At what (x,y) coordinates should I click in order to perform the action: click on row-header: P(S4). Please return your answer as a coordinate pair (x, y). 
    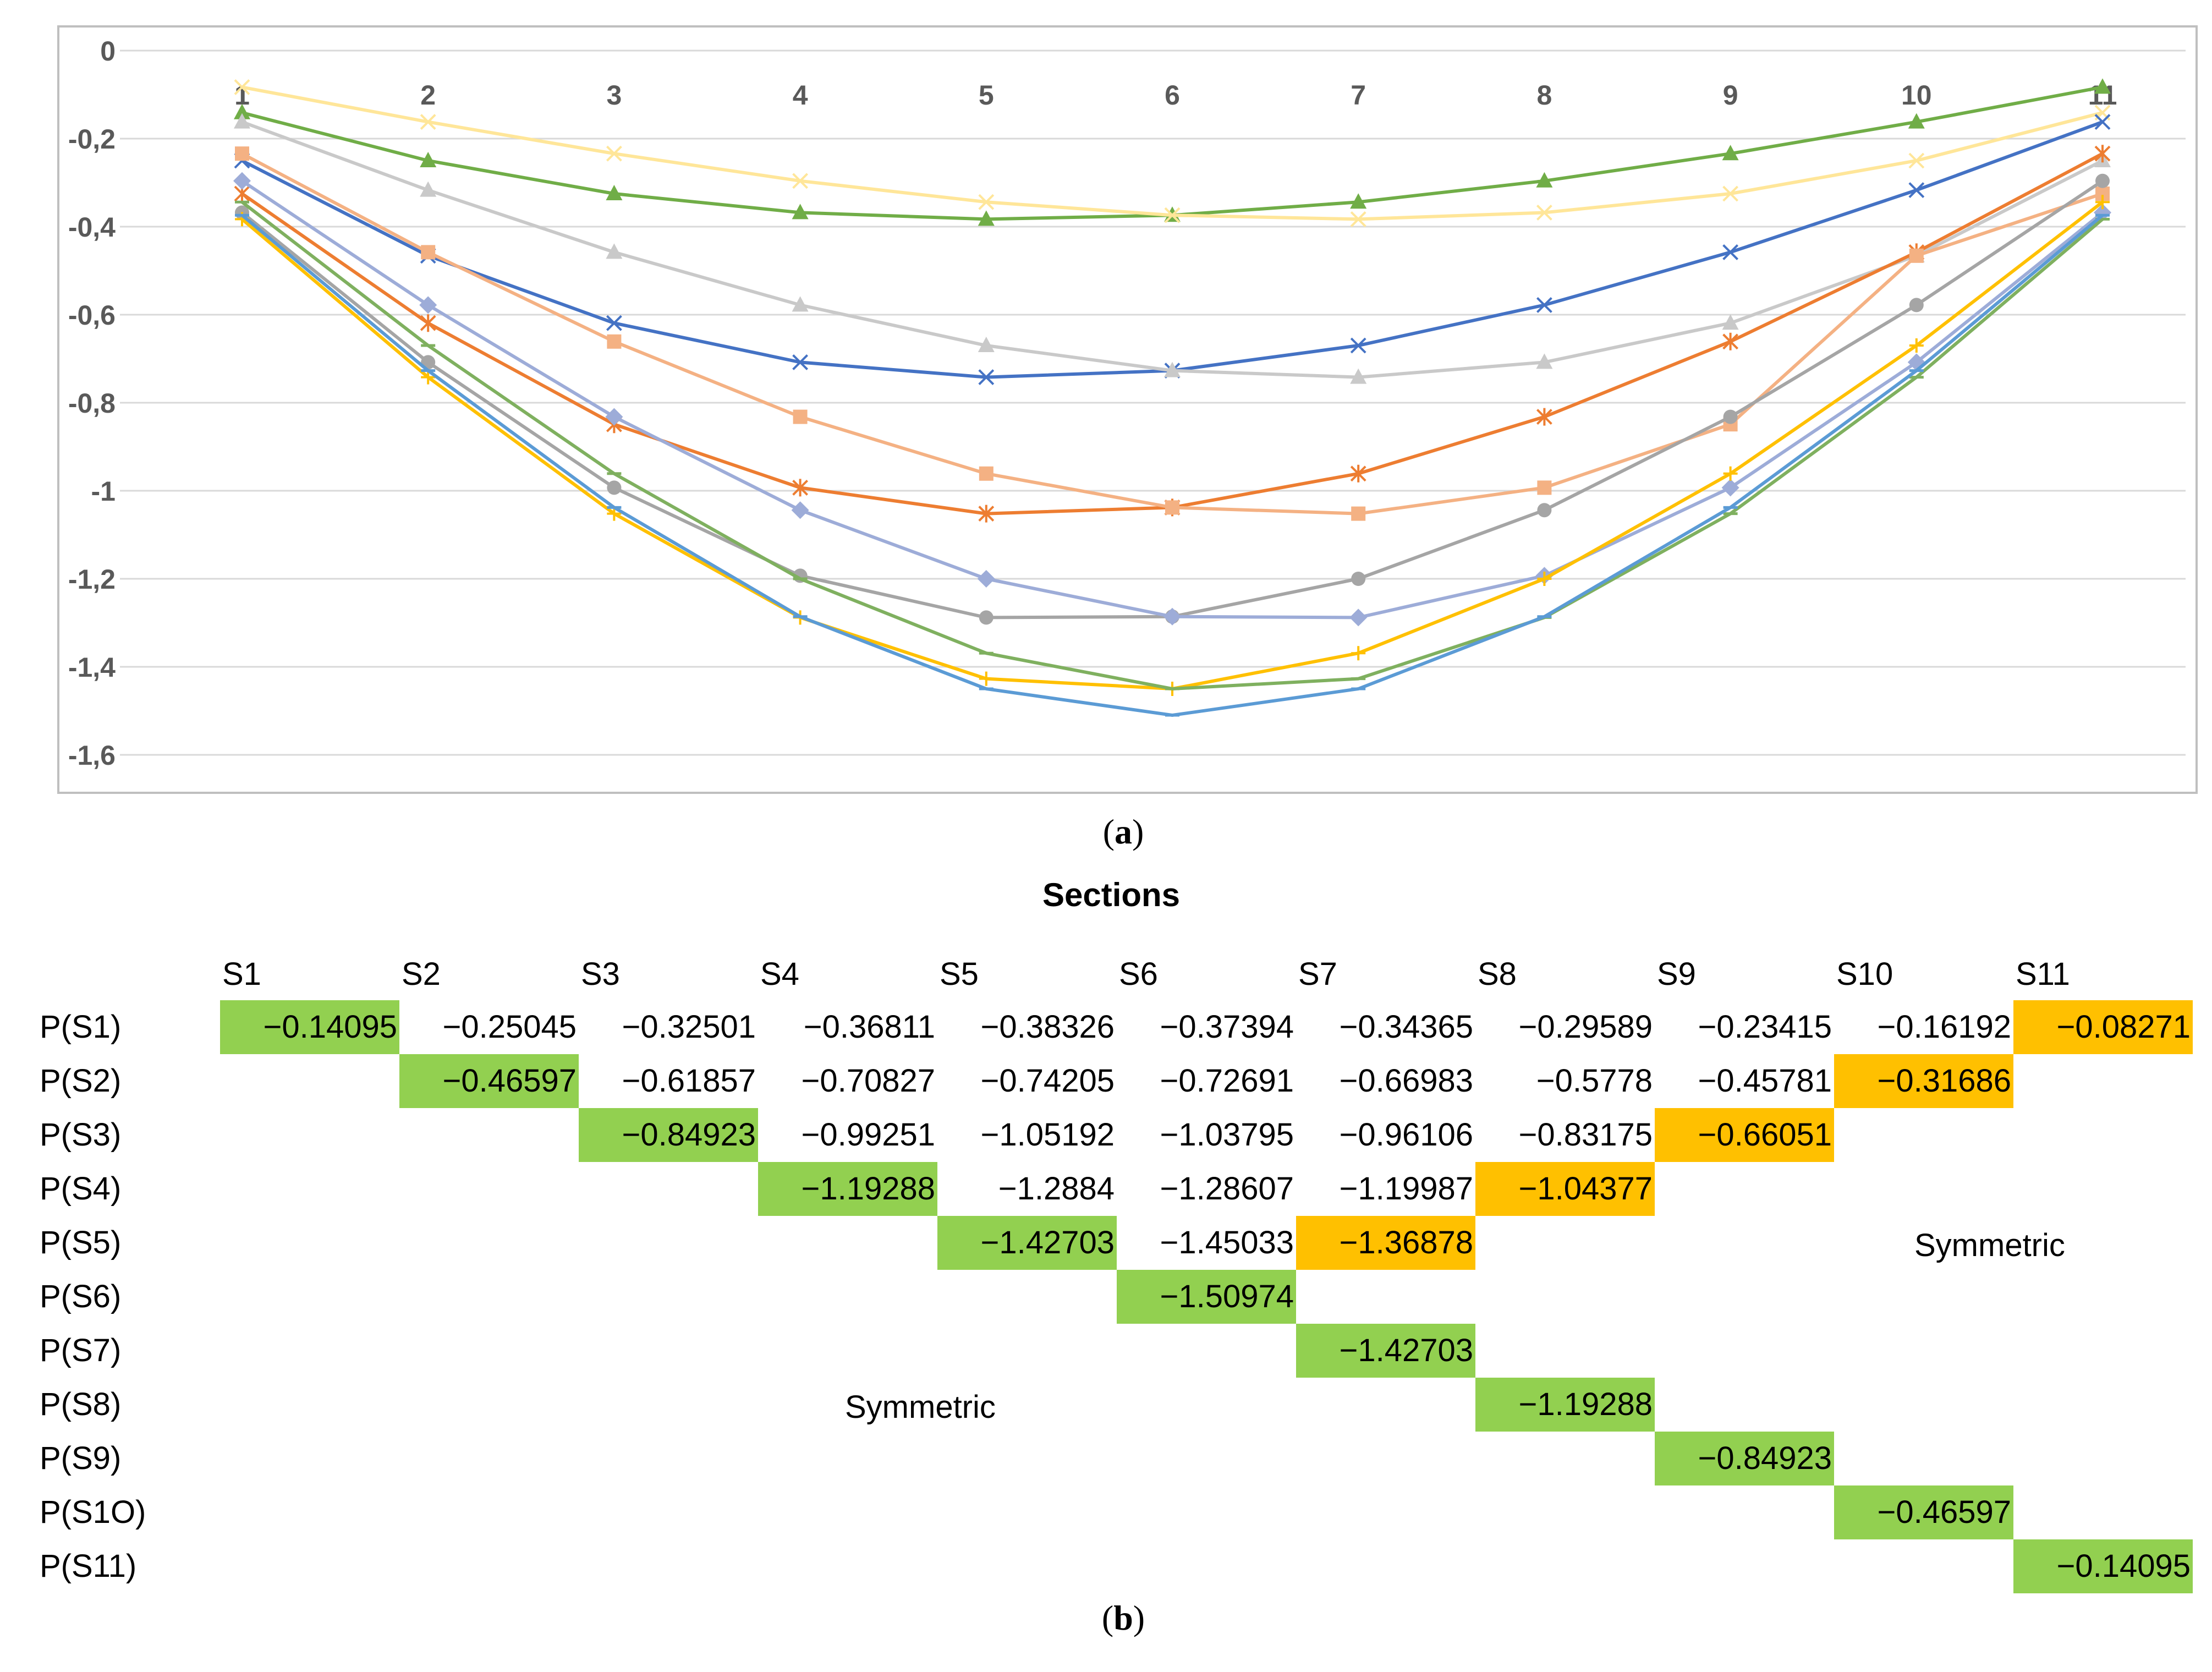
    Looking at the image, I should click on (81, 1189).